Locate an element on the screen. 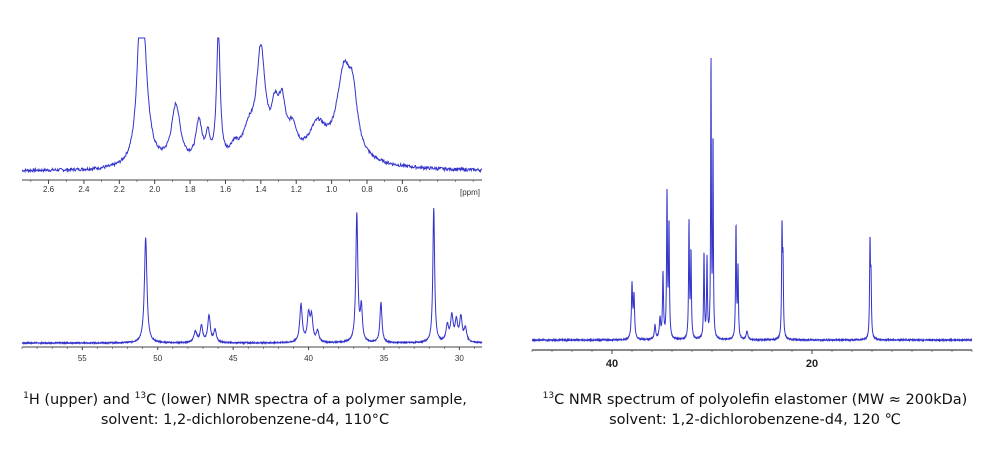 This screenshot has width=1000, height=473. h1-x-axis-label: [ppm] is located at coordinates (470, 192).